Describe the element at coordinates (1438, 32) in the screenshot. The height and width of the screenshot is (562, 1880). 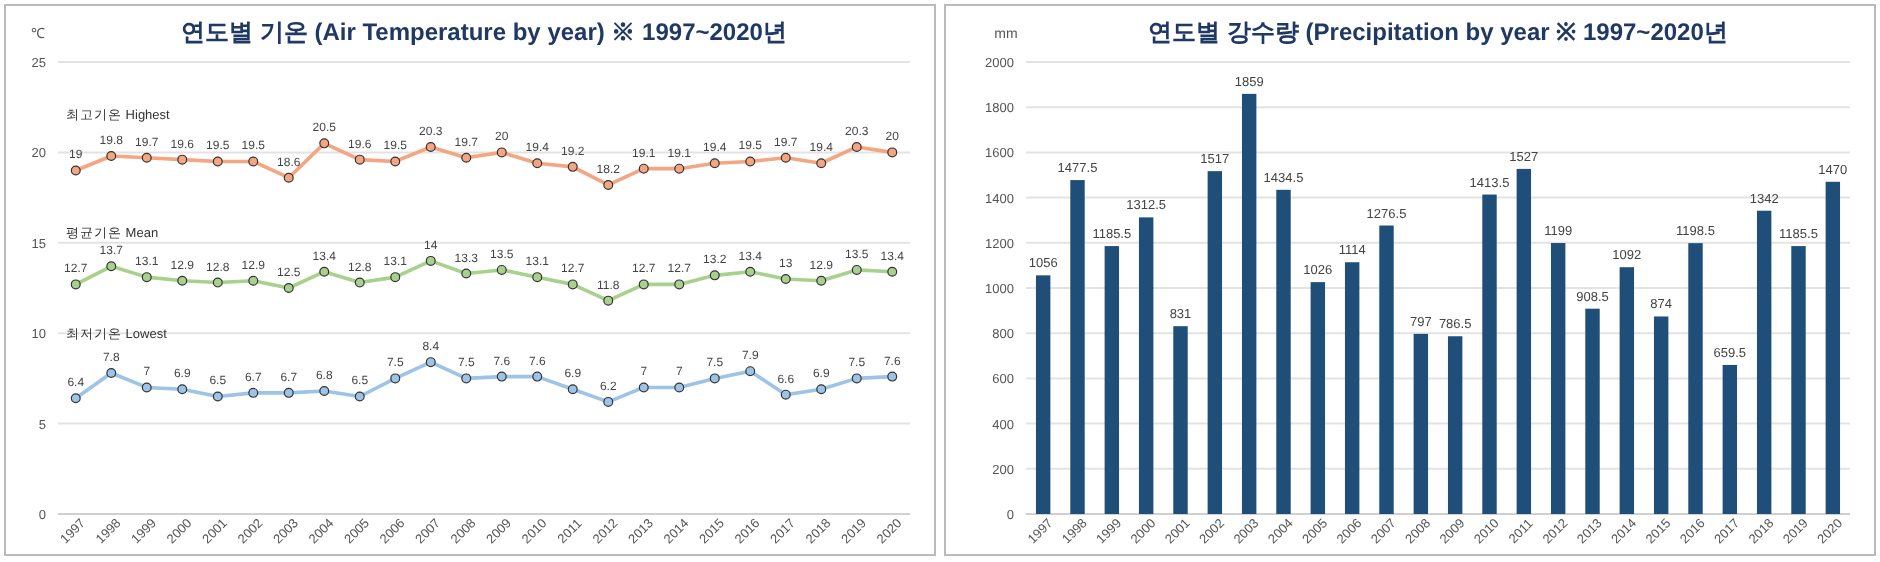
I see `chart-title: 연도별 강수량 (Precipitation by year ※ 1997~2020년` at that location.